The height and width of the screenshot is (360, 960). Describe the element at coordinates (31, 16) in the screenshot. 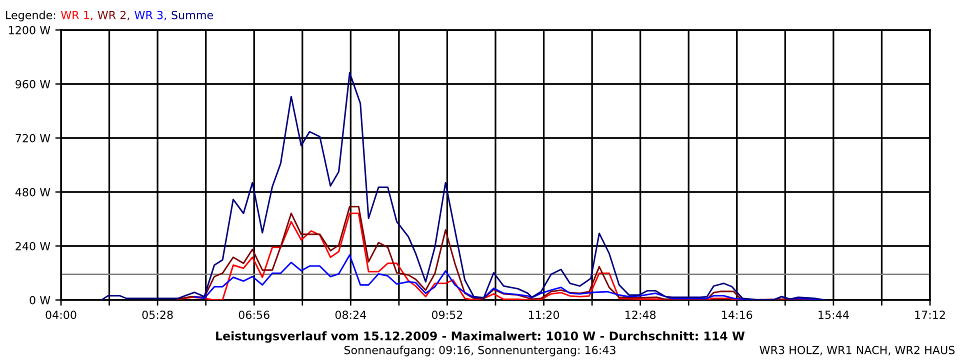

I see `legend-title: Legende:` at that location.